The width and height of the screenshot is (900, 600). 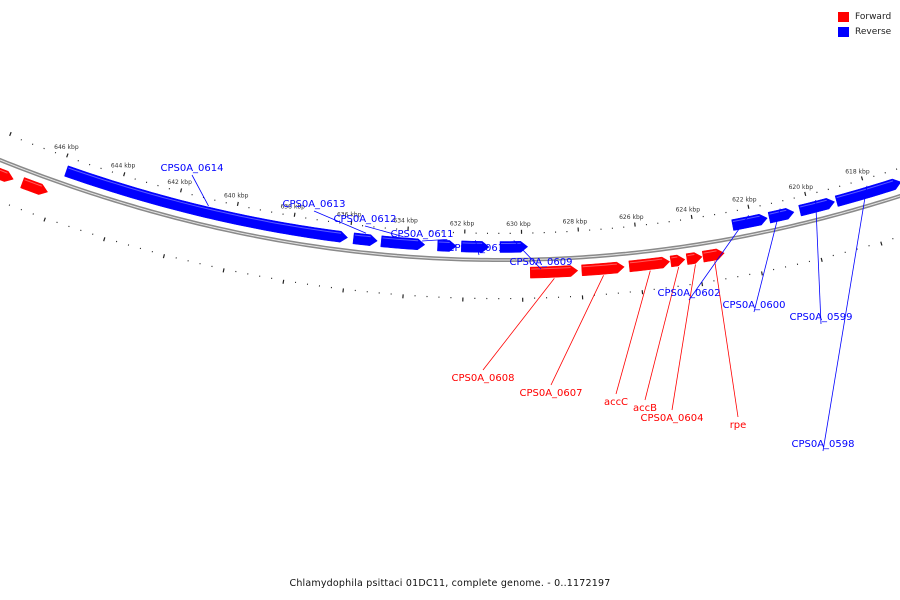 What do you see at coordinates (801, 187) in the screenshot?
I see `scale-label: 620 kbp` at bounding box center [801, 187].